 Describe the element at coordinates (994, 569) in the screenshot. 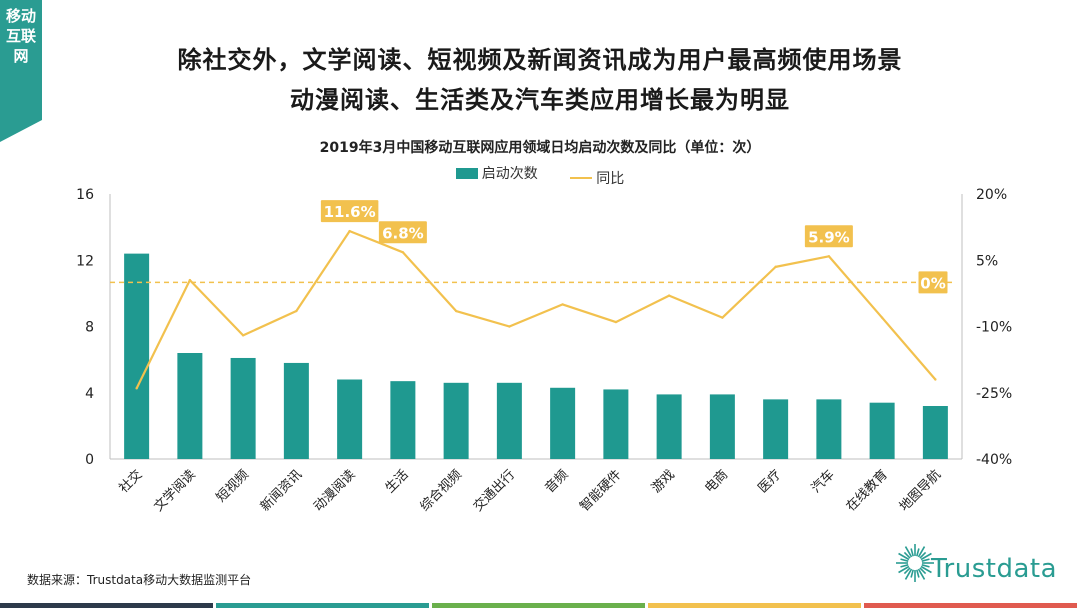

I see `logo-text: Trustdata` at that location.